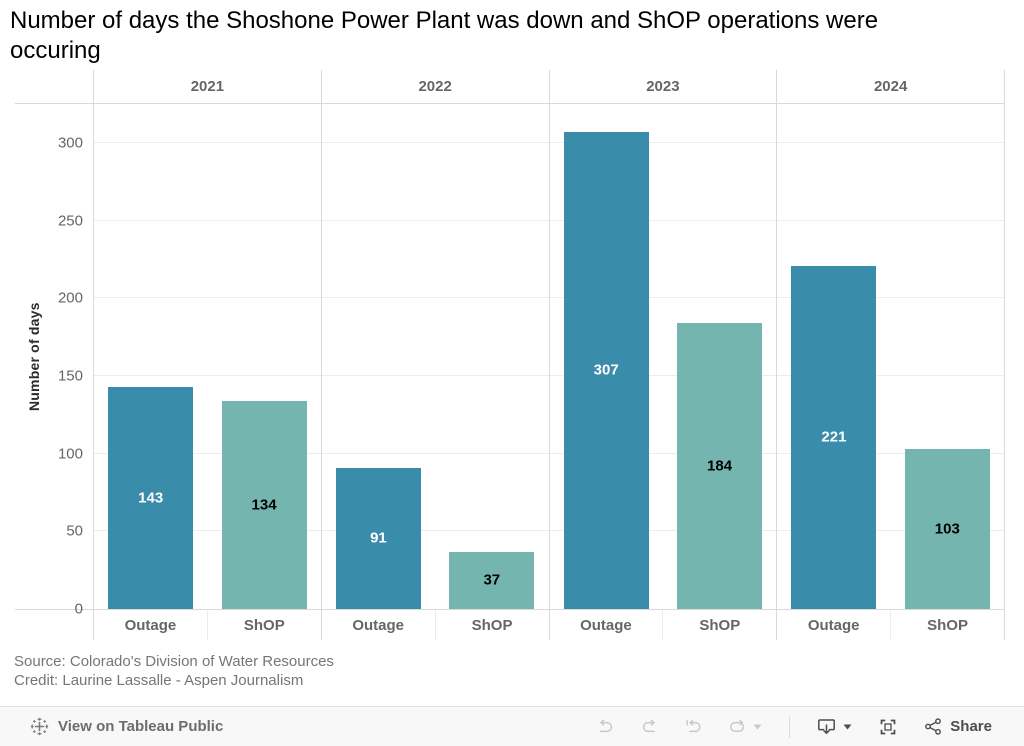 This screenshot has width=1024, height=746. I want to click on axis-label-2024-shop: ShOP, so click(947, 625).